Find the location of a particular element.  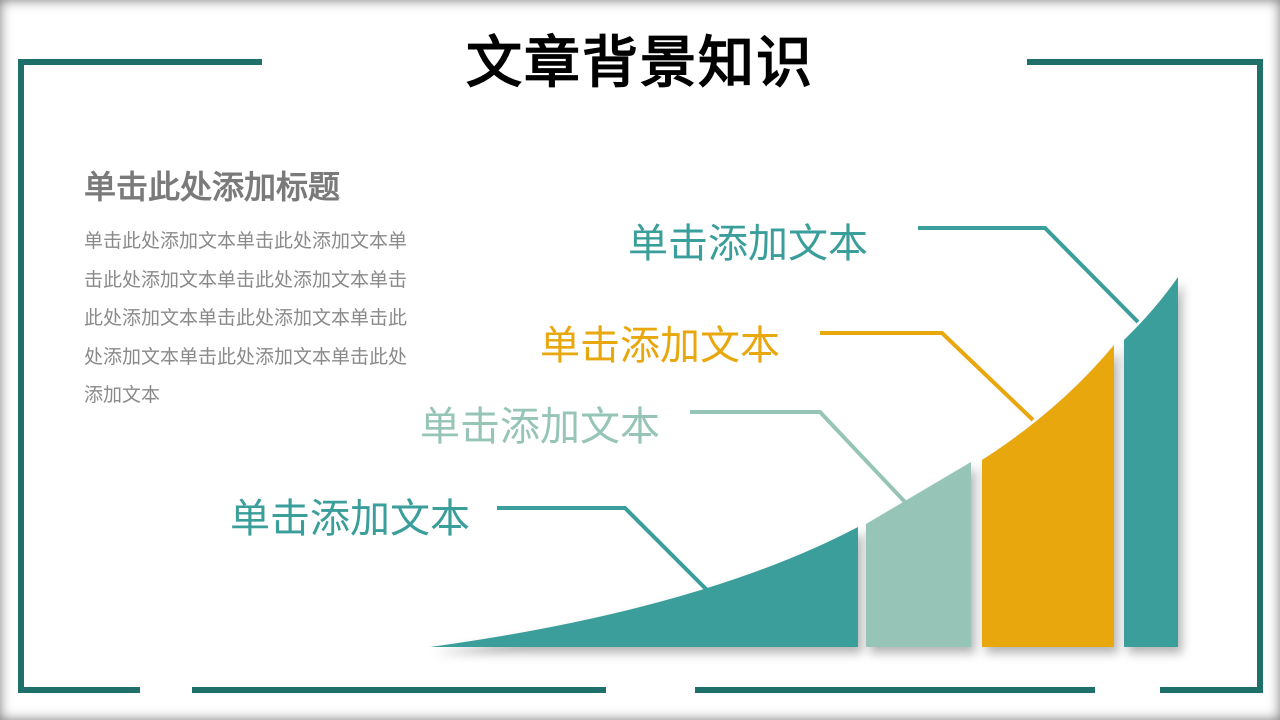

page-title: 文章背景知识 is located at coordinates (640, 63).